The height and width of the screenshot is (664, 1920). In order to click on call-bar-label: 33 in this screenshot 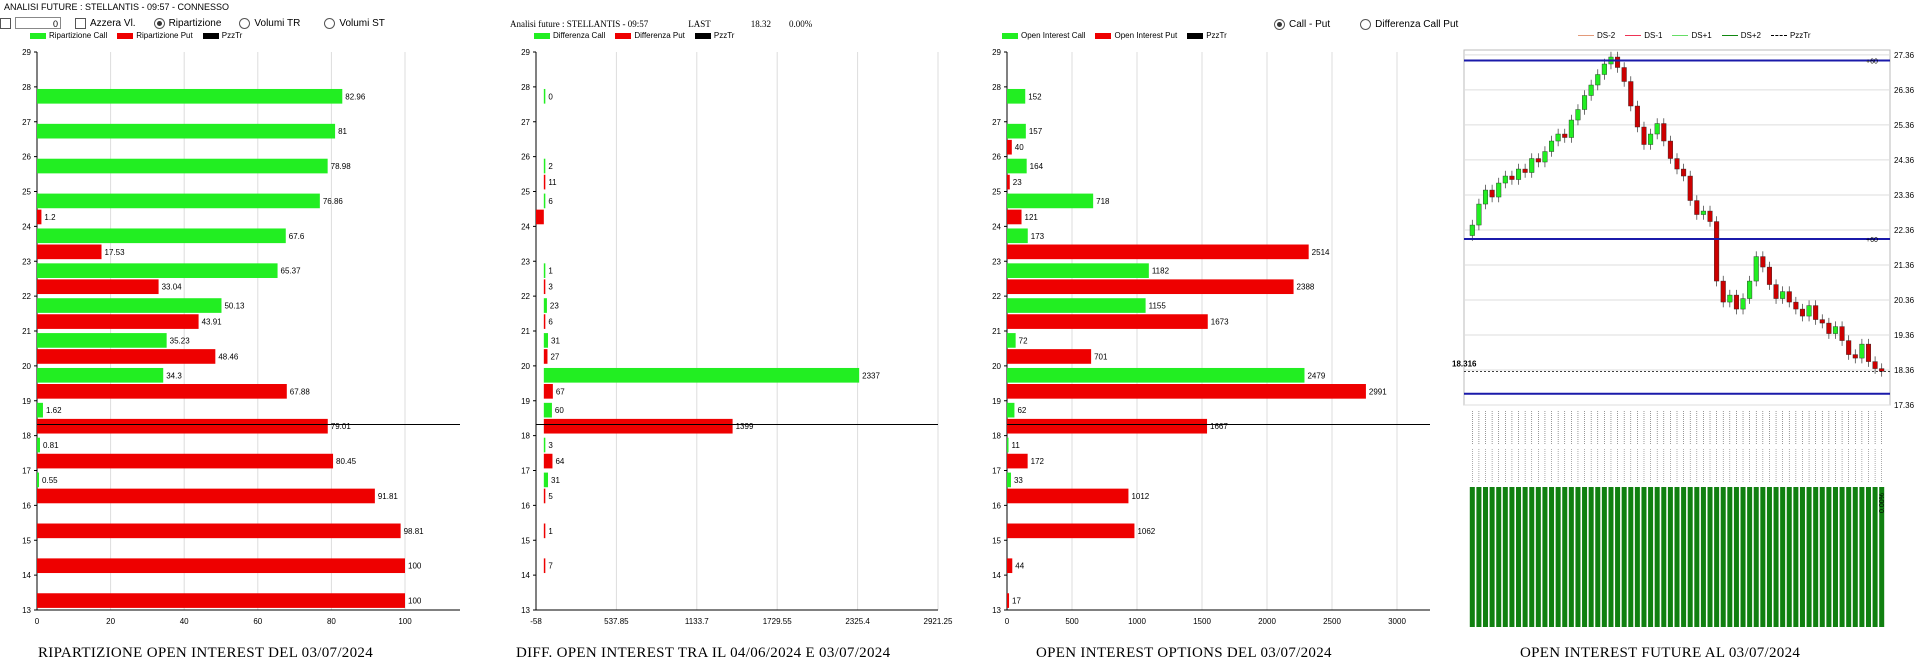, I will do `click(1018, 480)`.